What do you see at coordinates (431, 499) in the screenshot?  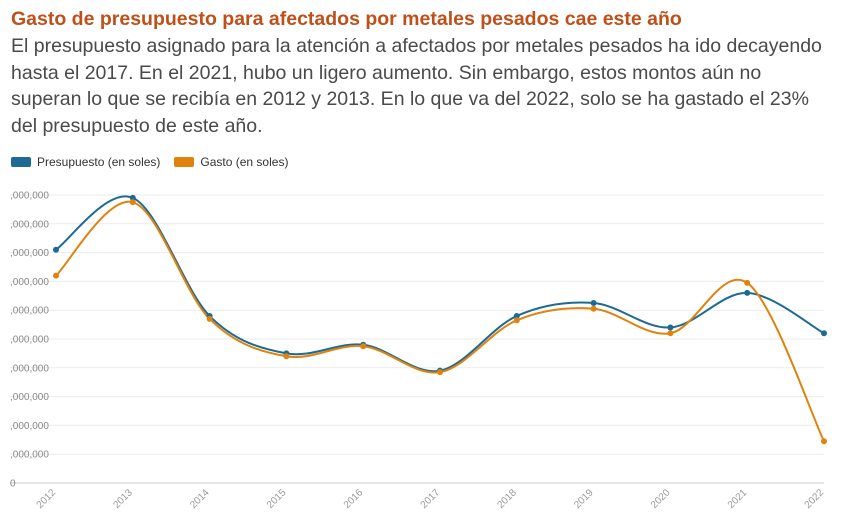 I see `x-tick-label: 2017` at bounding box center [431, 499].